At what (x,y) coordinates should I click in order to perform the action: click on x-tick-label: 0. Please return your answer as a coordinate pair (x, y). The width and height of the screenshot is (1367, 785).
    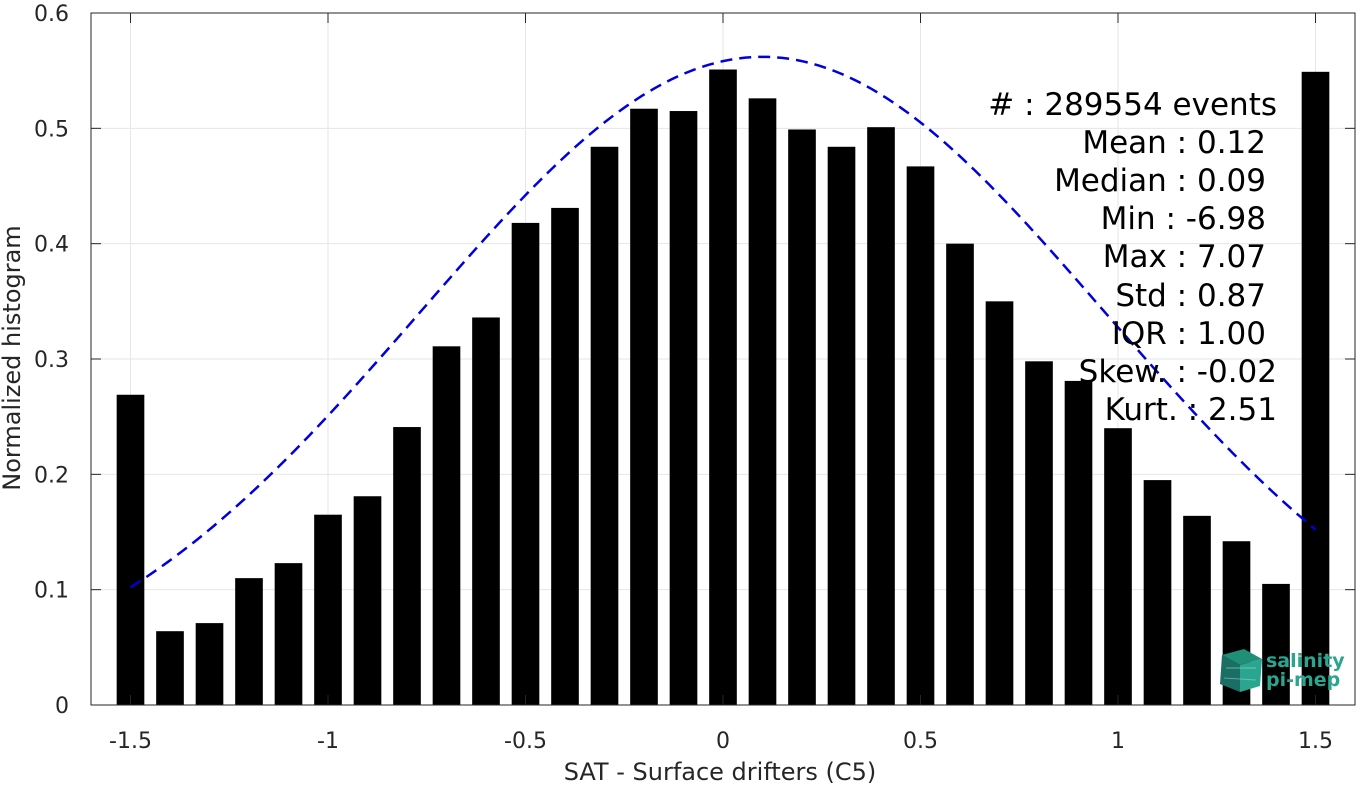
    Looking at the image, I should click on (723, 741).